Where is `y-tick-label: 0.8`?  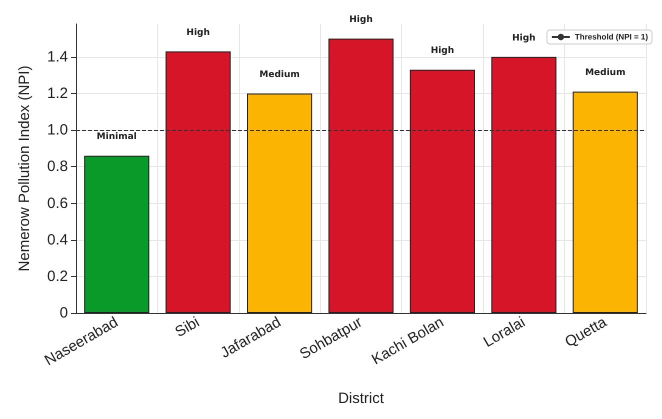 y-tick-label: 0.8 is located at coordinates (57, 167).